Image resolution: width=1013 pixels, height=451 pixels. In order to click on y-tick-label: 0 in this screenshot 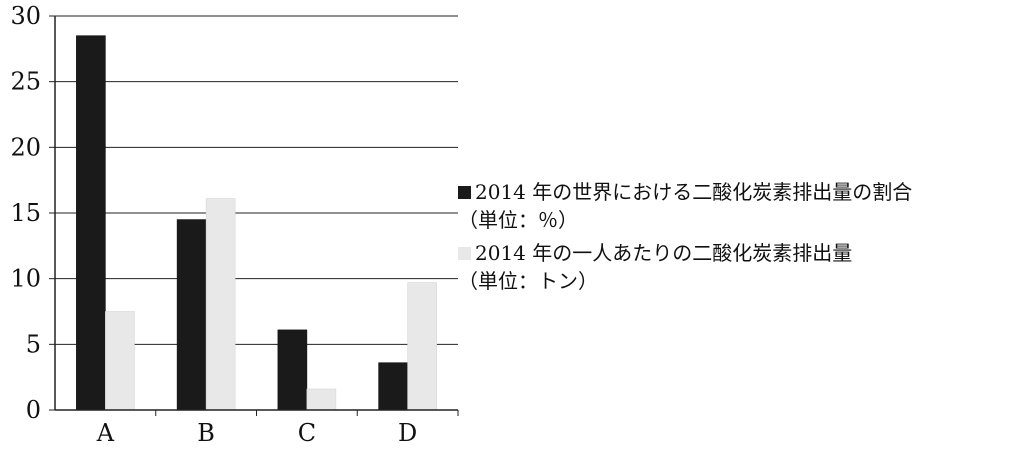, I will do `click(33, 410)`.